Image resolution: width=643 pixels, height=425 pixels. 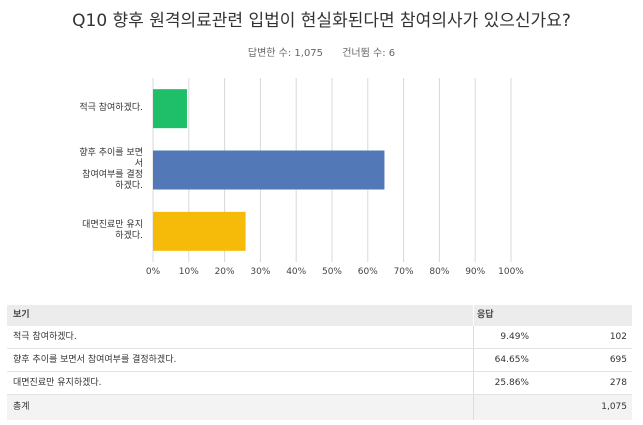 What do you see at coordinates (368, 272) in the screenshot?
I see `x-tick-label: 60%` at bounding box center [368, 272].